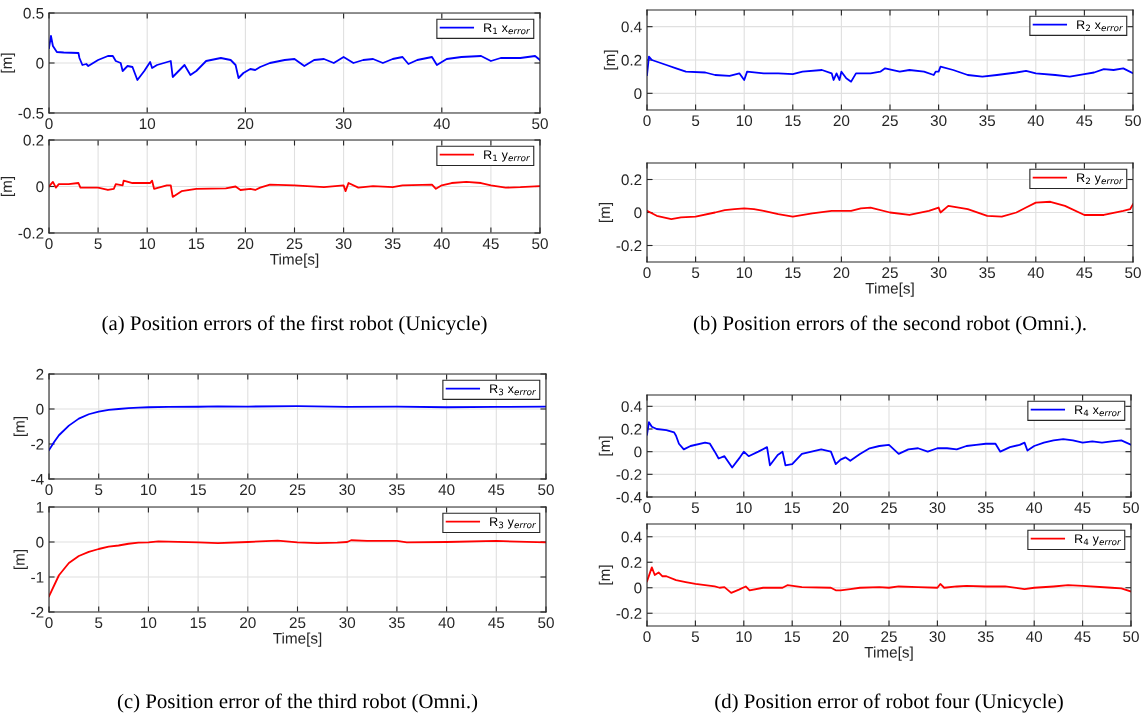  Describe the element at coordinates (513, 523) in the screenshot. I see `legend-label: R$_{3}$ y$_{error}$` at that location.